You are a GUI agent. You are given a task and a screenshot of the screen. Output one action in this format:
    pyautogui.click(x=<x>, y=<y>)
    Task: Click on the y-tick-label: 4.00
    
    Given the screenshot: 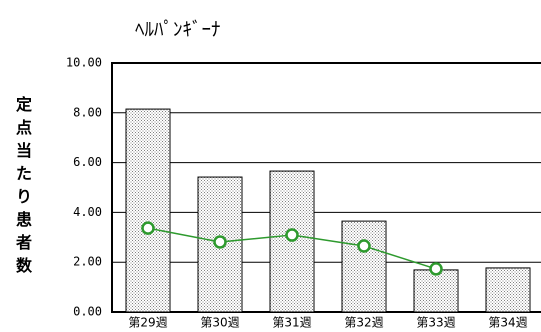 What is the action you would take?
    pyautogui.click(x=87, y=212)
    